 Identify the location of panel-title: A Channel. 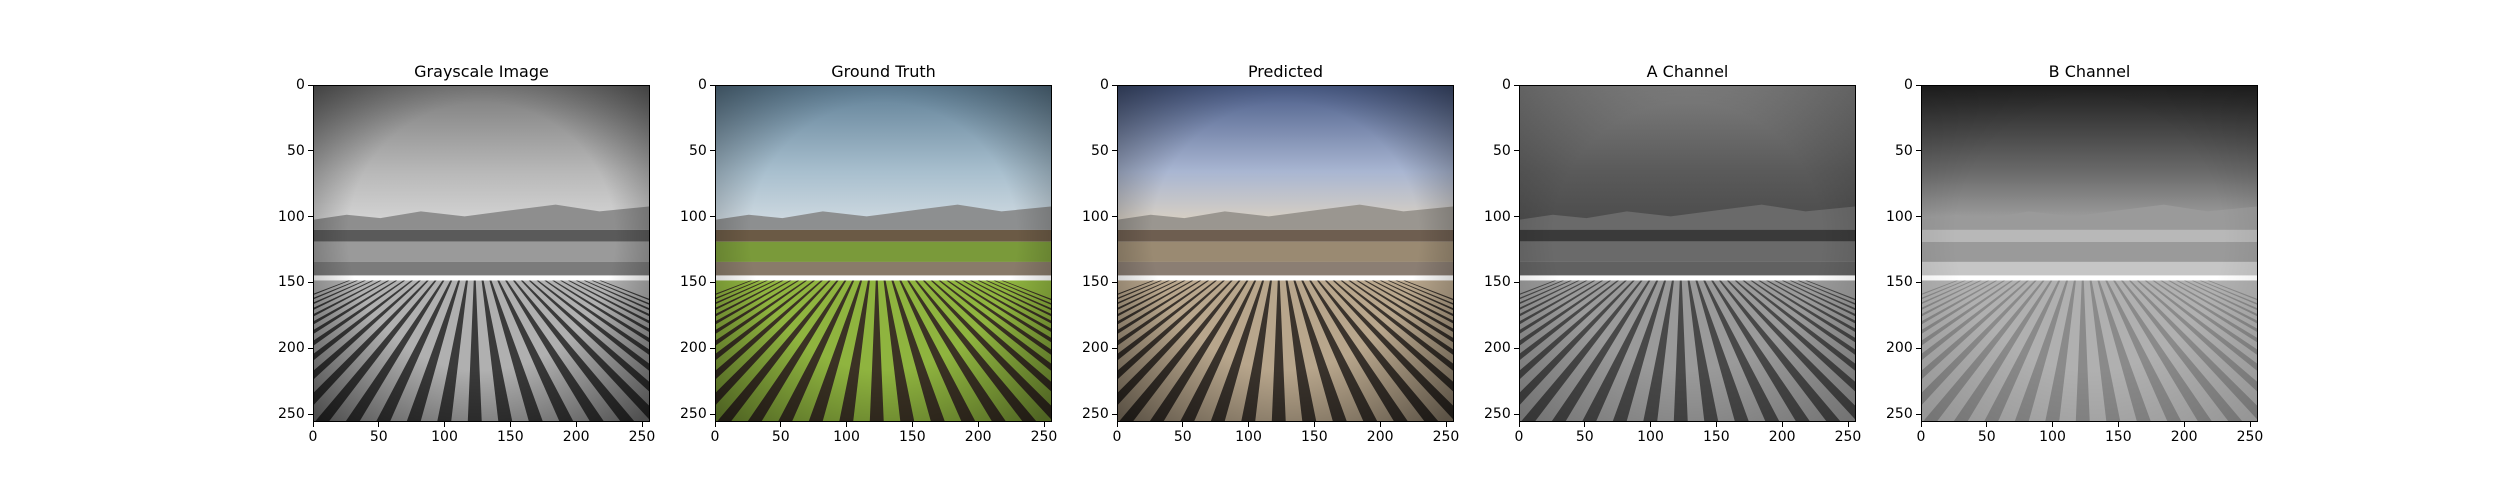
(1687, 71).